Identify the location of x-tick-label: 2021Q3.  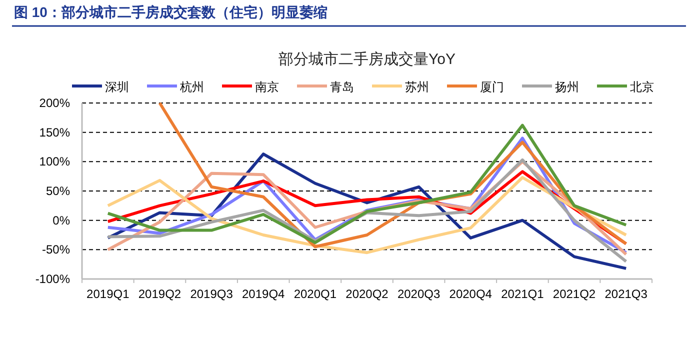
(626, 294).